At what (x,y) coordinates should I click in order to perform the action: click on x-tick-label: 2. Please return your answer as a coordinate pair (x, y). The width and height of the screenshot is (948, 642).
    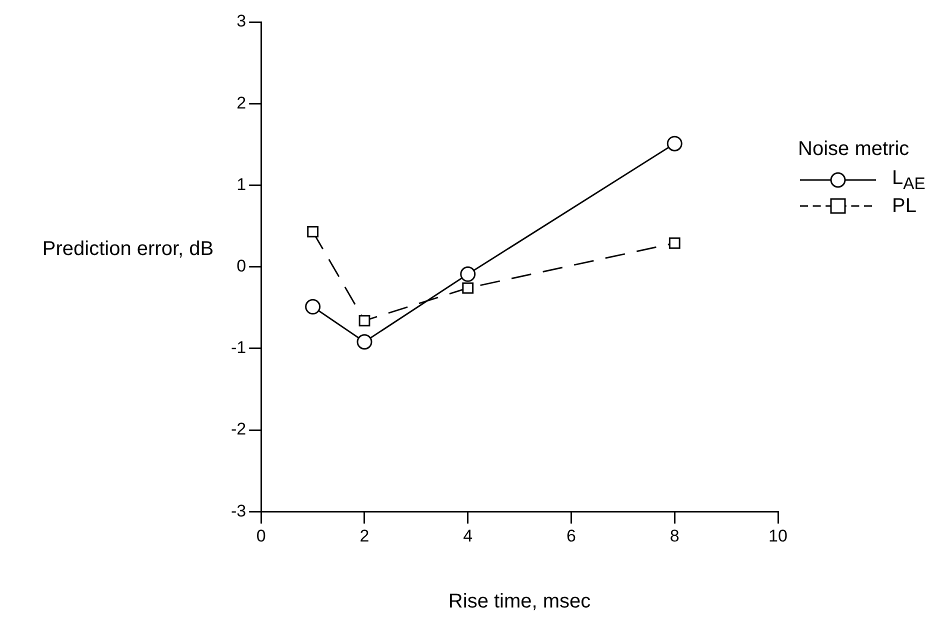
    Looking at the image, I should click on (365, 536).